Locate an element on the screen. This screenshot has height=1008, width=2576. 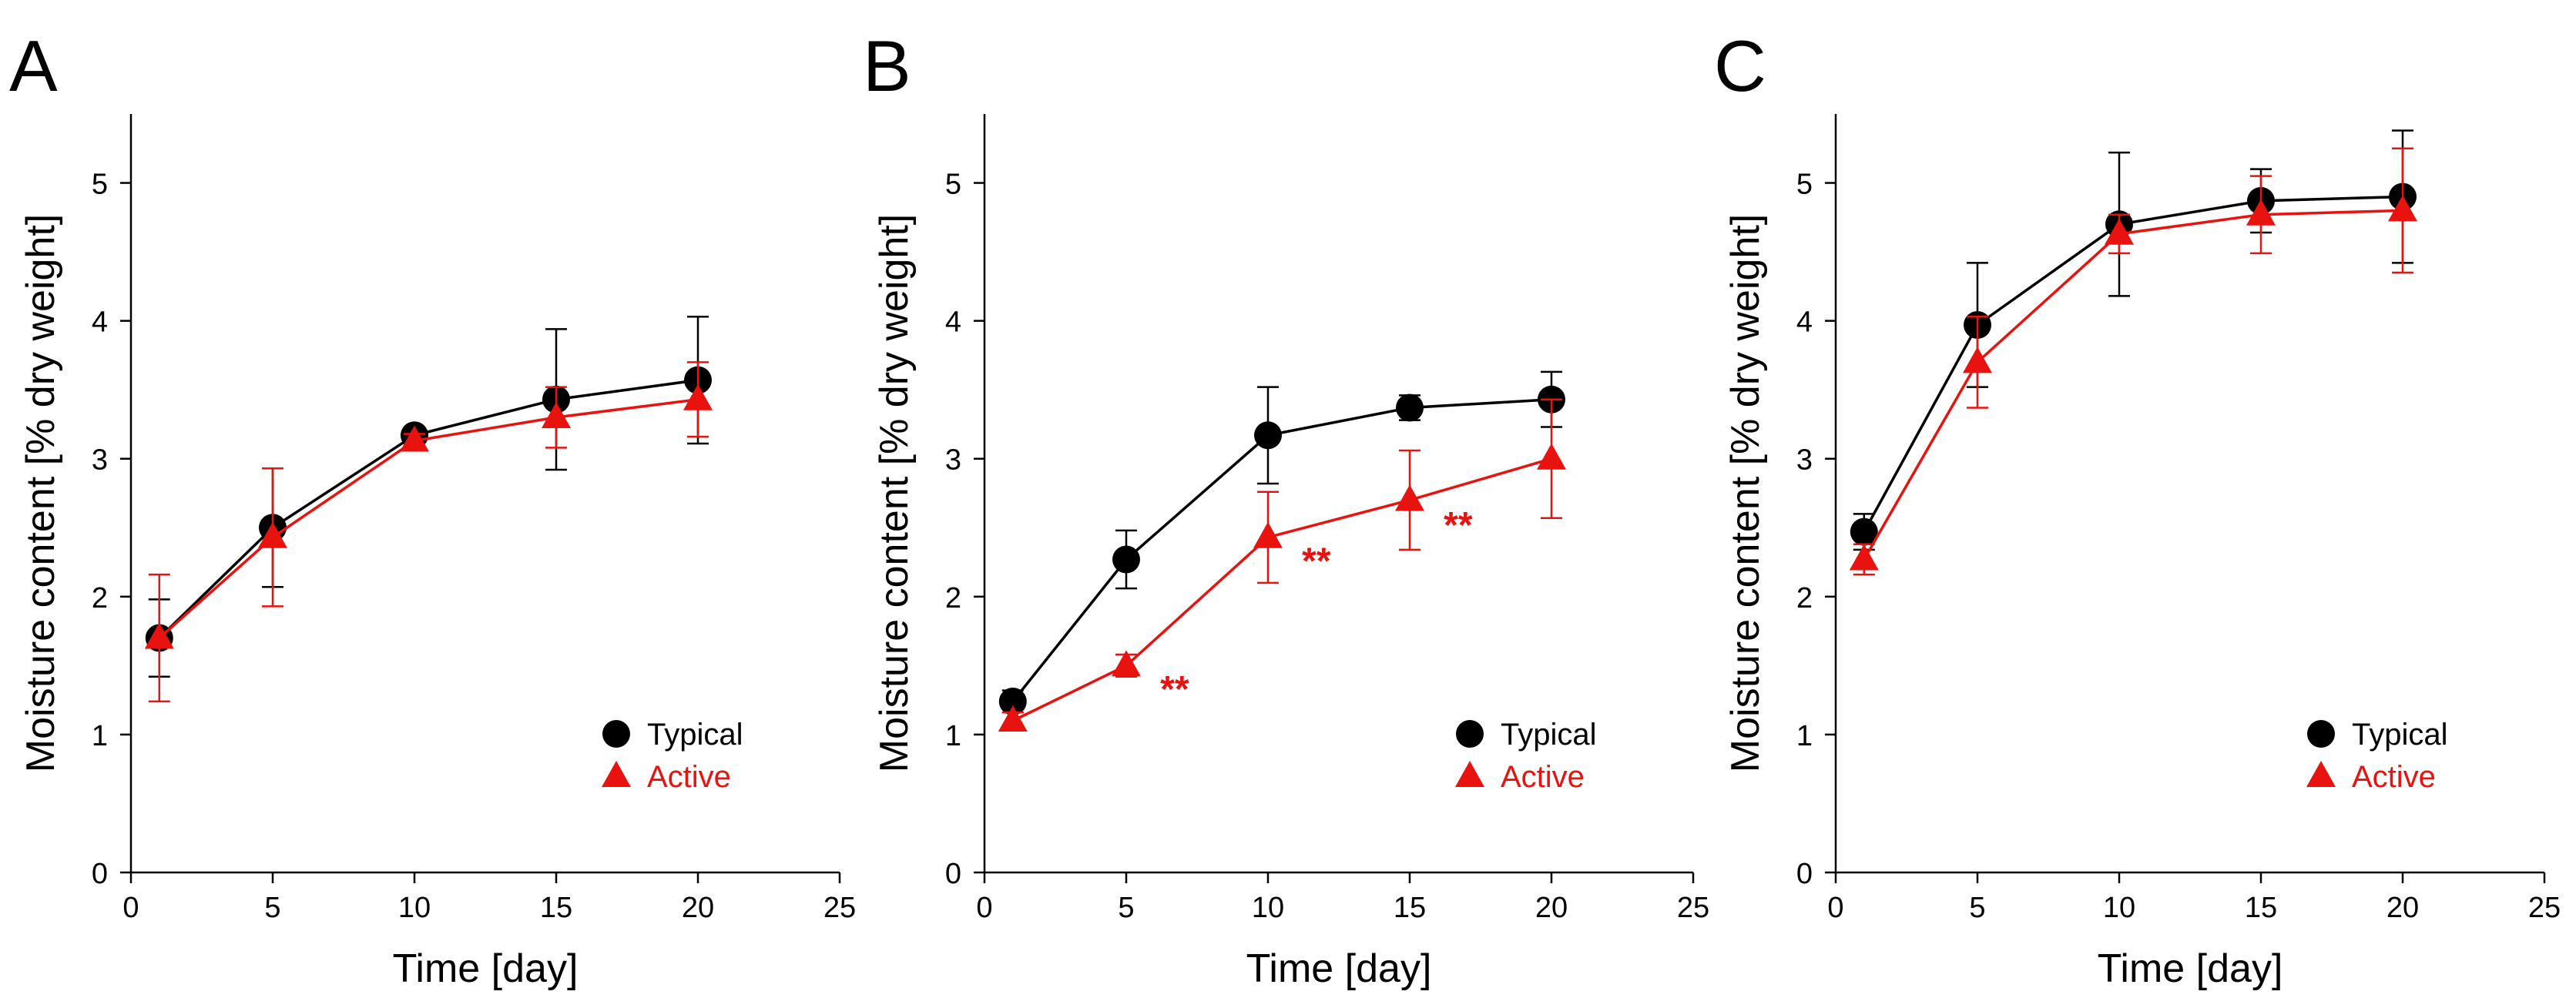
panel-label: A is located at coordinates (33, 65).